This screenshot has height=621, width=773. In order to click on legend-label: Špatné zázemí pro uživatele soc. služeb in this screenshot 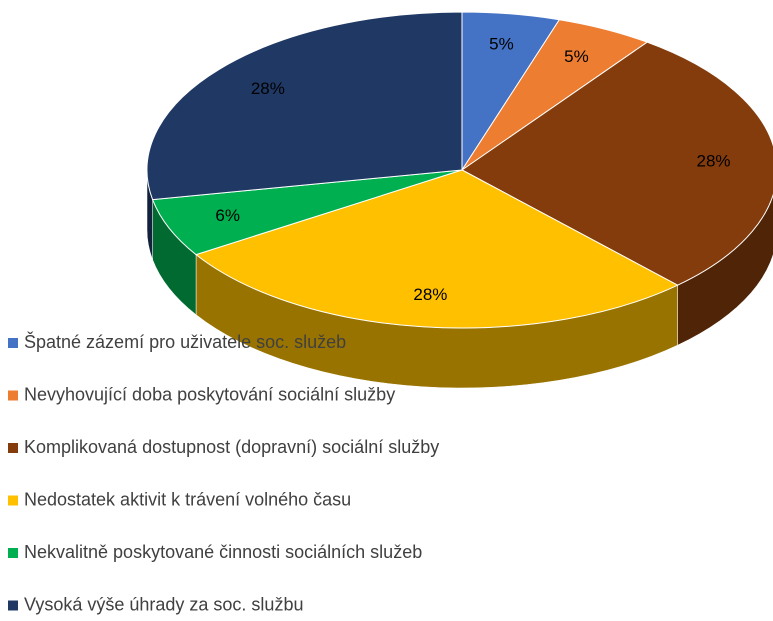, I will do `click(185, 341)`.